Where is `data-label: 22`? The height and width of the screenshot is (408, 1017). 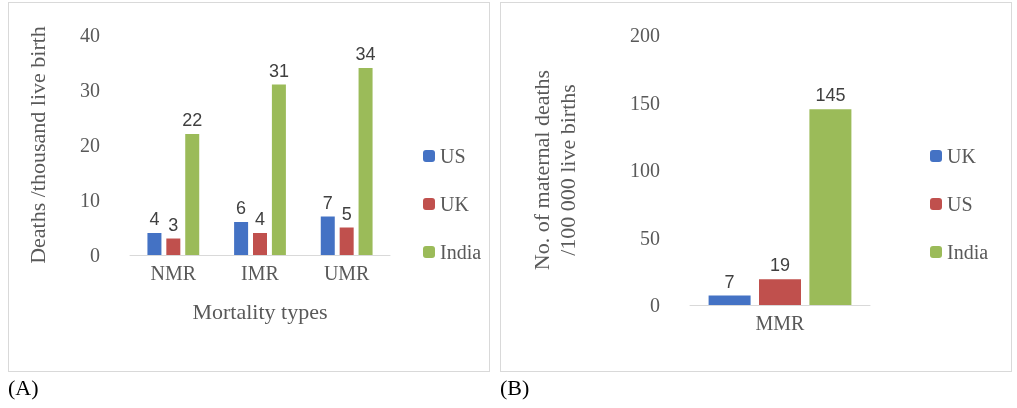 data-label: 22 is located at coordinates (192, 120).